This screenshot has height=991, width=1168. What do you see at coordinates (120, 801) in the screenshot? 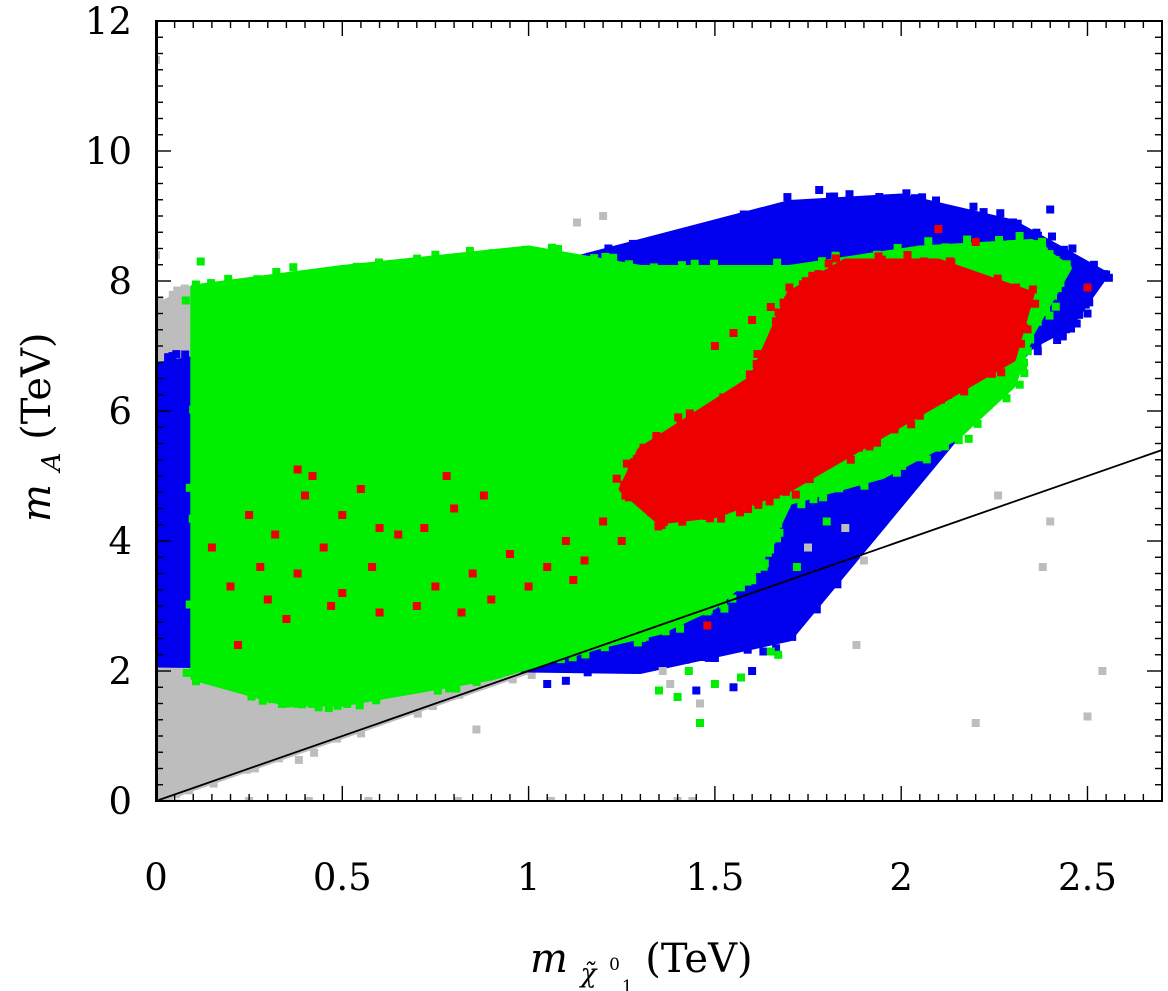
I see `y-tick-label: 0` at bounding box center [120, 801].